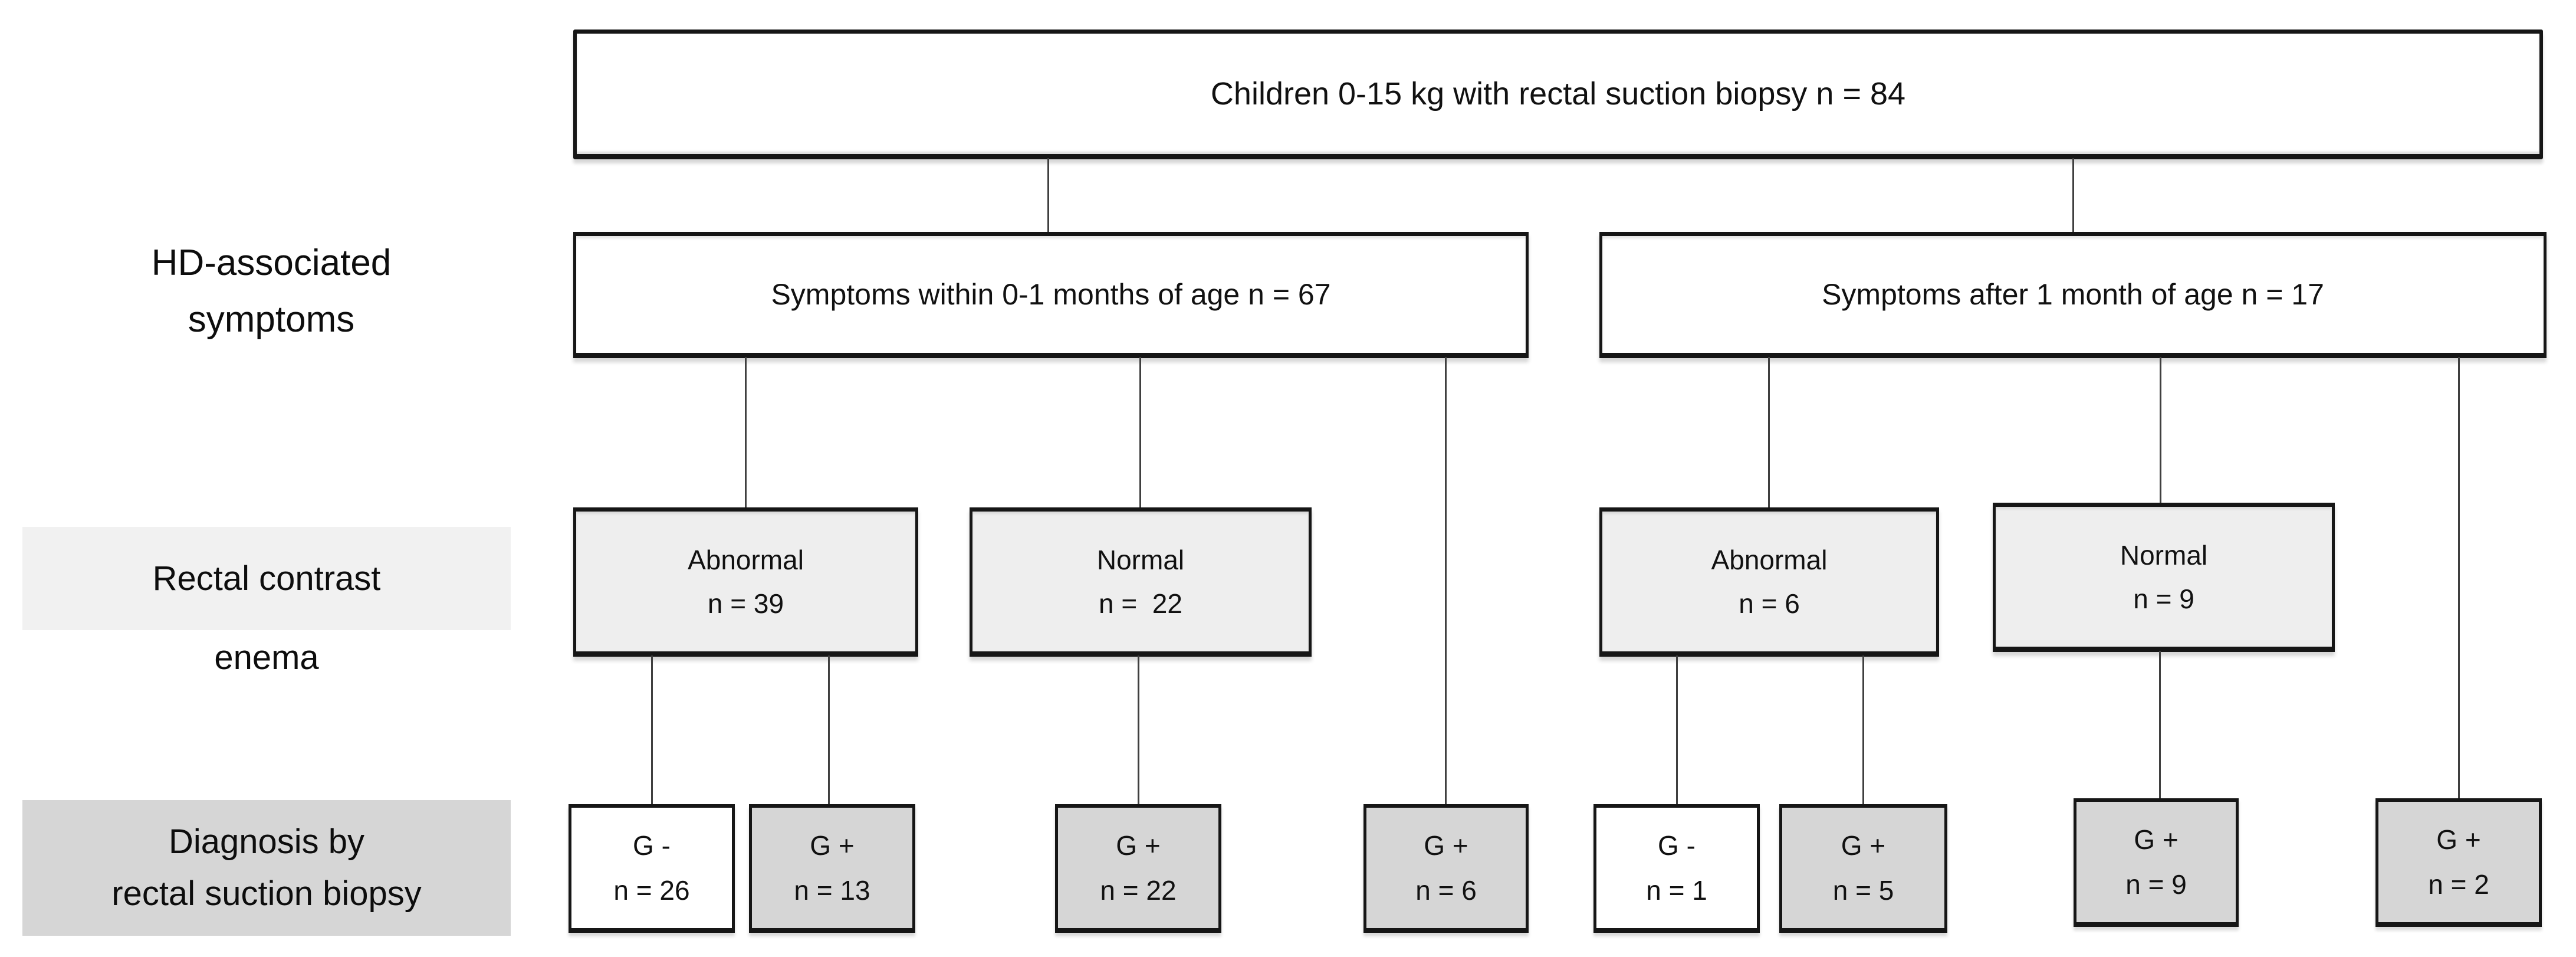 Image resolution: width=2576 pixels, height=957 pixels. Describe the element at coordinates (266, 658) in the screenshot. I see `row-label-rce-line2: enema` at that location.